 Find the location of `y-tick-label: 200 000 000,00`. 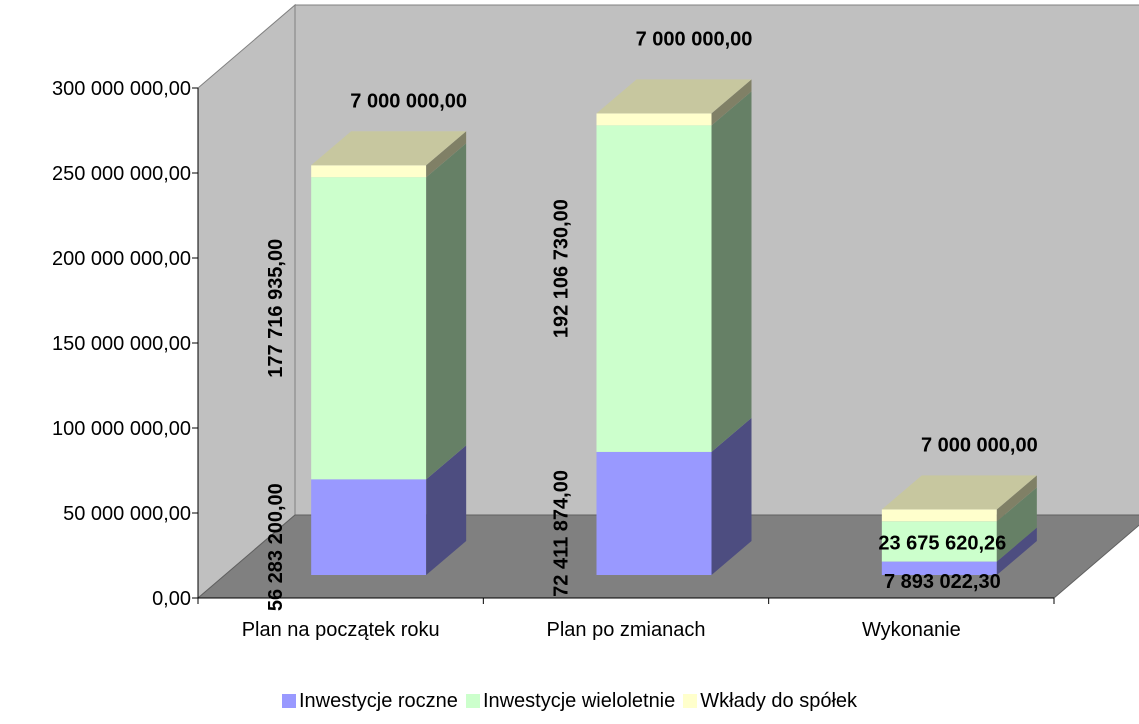

y-tick-label: 200 000 000,00 is located at coordinates (121, 259).